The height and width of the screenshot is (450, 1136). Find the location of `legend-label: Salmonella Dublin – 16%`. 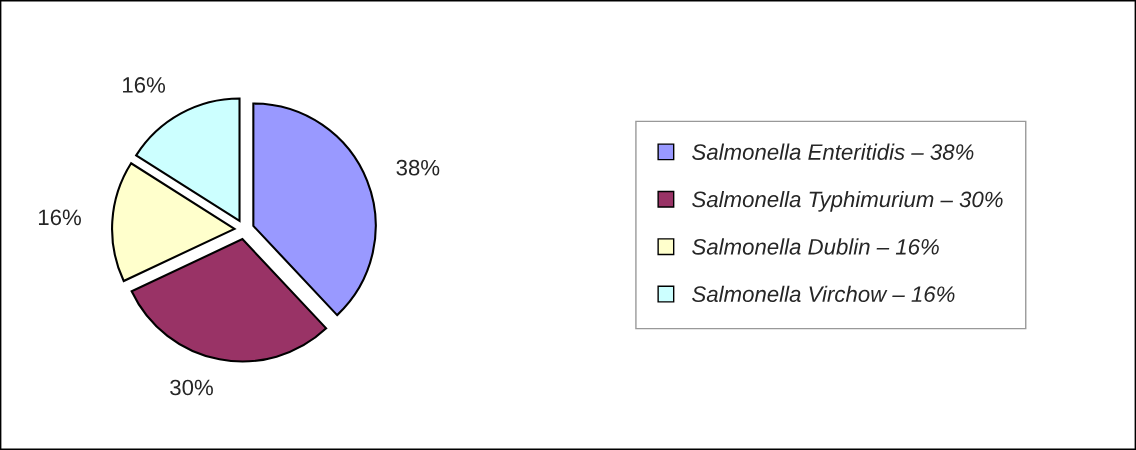

legend-label: Salmonella Dublin – 16% is located at coordinates (815, 246).